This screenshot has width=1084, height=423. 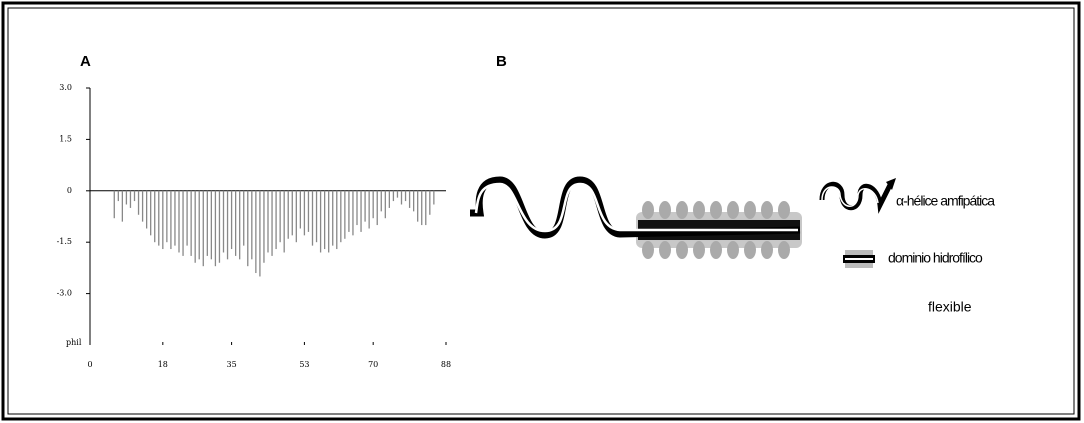 I want to click on y-axis-label: phil, so click(x=74, y=342).